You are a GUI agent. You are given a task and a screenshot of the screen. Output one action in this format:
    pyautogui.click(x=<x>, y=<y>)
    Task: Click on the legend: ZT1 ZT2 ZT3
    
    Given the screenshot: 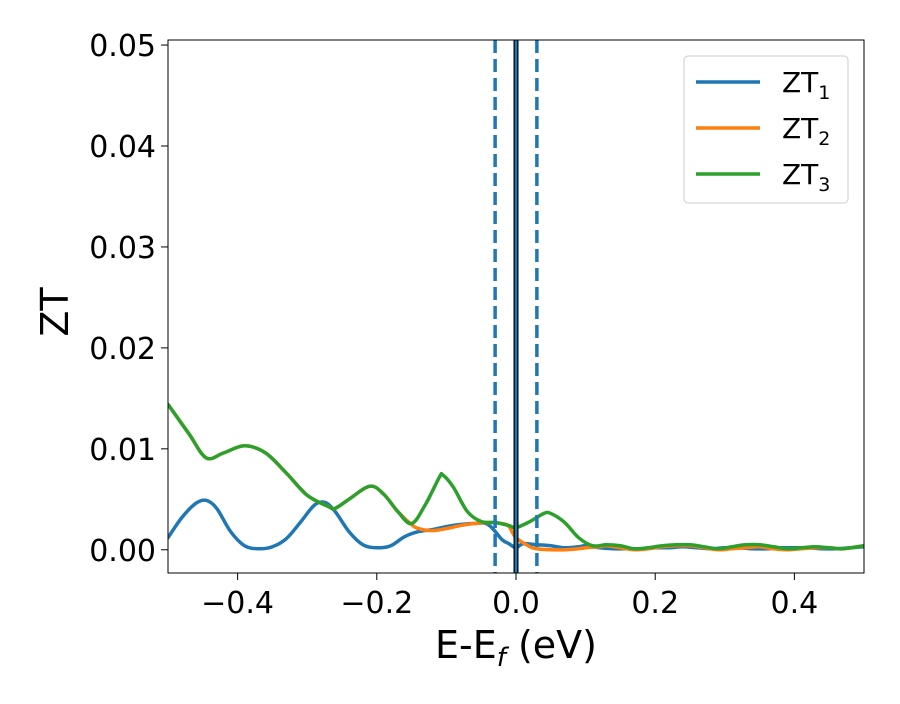 What is the action you would take?
    pyautogui.click(x=766, y=129)
    